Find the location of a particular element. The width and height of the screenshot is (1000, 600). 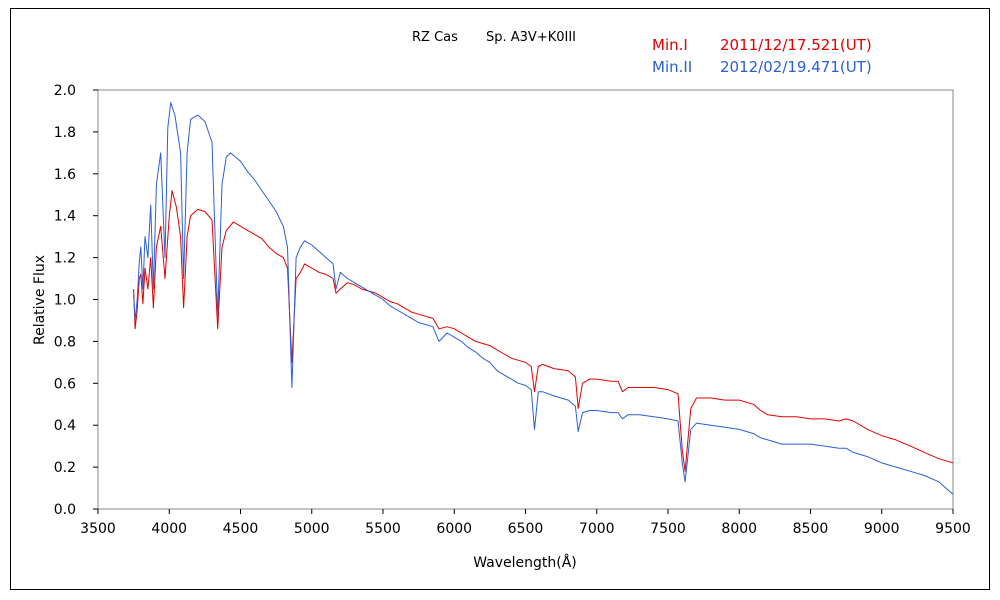

x-tick-label: 5500 is located at coordinates (383, 529).